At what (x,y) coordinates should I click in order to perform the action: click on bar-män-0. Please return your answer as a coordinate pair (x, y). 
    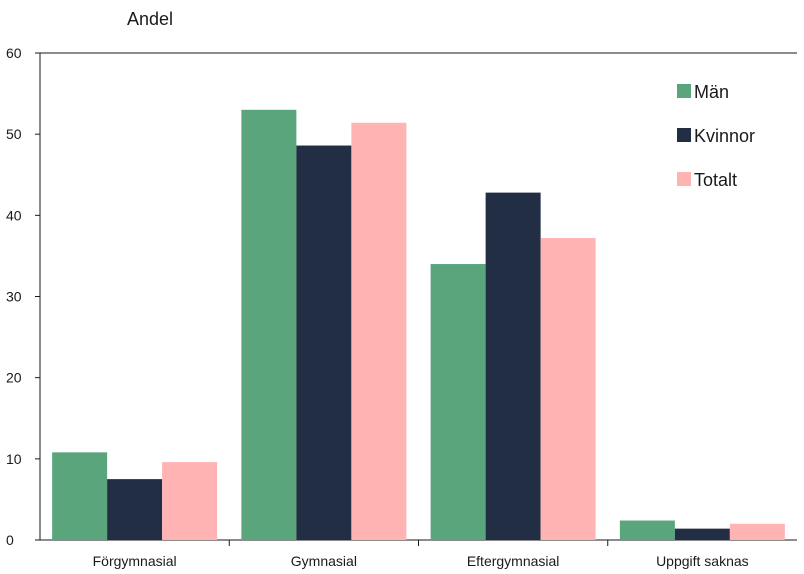
    Looking at the image, I should click on (80, 496).